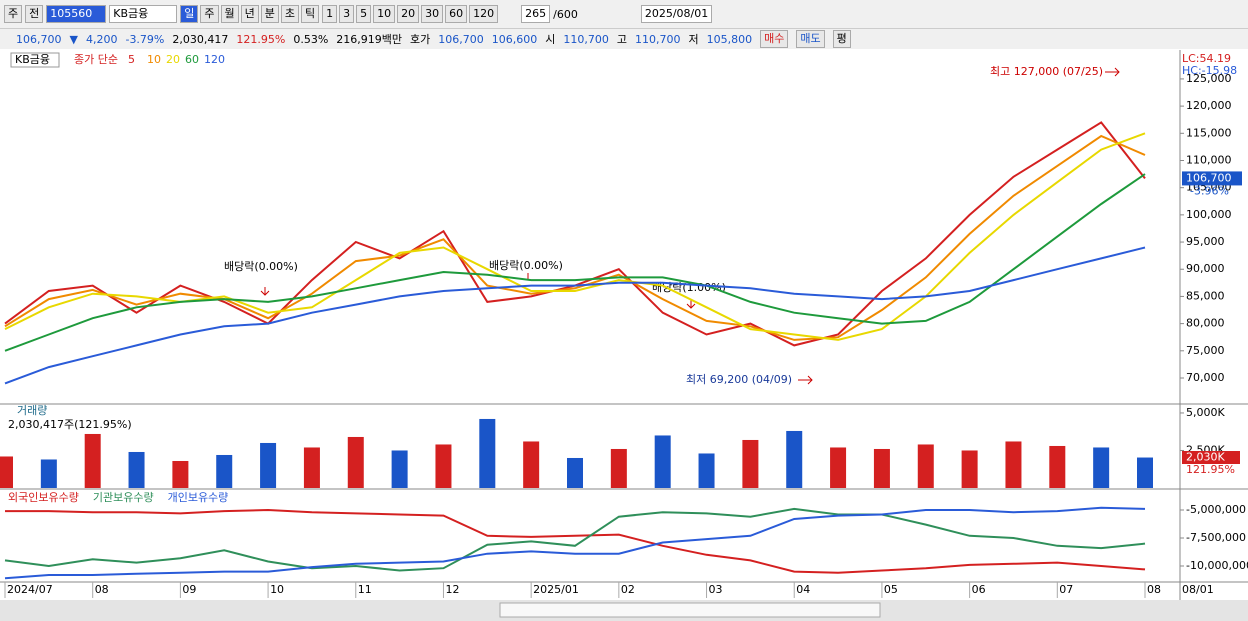 Image resolution: width=1248 pixels, height=621 pixels. What do you see at coordinates (1066, 589) in the screenshot?
I see `x-tick-label: 07` at bounding box center [1066, 589].